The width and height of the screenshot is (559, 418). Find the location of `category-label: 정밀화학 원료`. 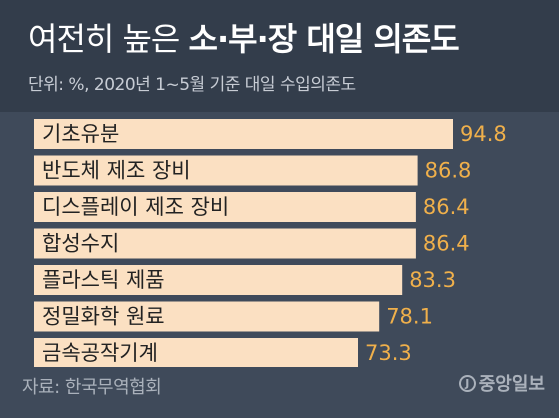

category-label: 정밀화학 원료 is located at coordinates (103, 317).